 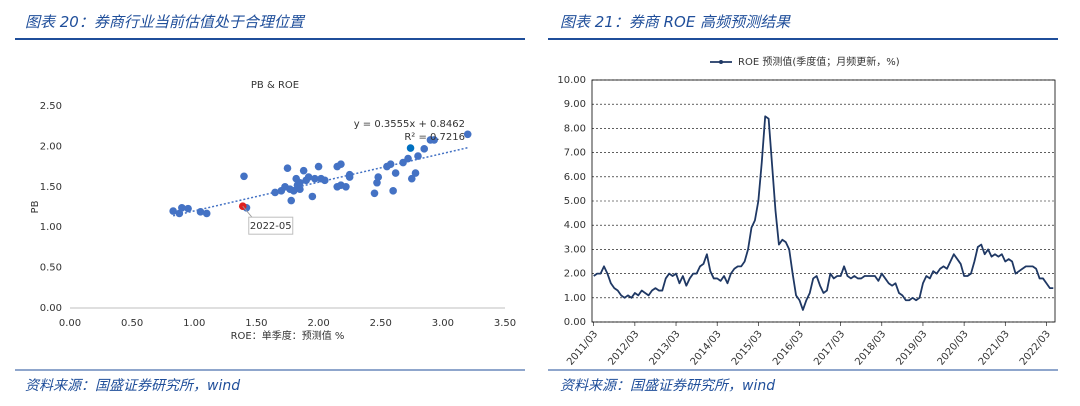 I want to click on y-tick-label: 1.50, so click(x=51, y=187).